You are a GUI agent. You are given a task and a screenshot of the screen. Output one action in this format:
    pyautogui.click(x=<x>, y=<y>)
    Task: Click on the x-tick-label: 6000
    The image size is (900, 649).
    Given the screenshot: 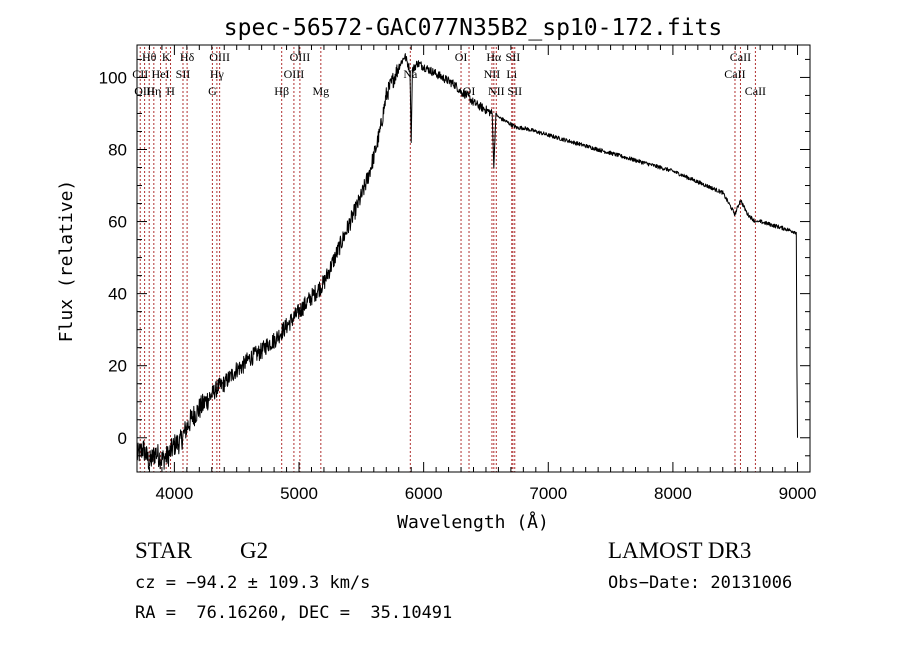 What is the action you would take?
    pyautogui.click(x=424, y=493)
    